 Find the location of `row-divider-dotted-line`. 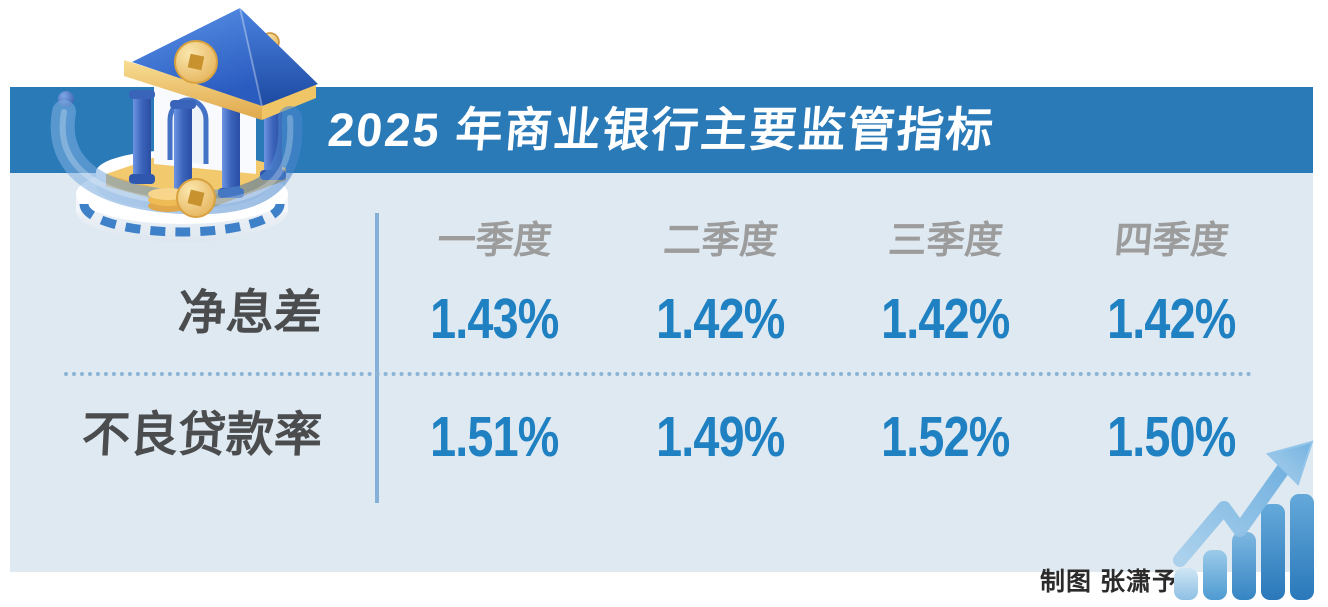

row-divider-dotted-line is located at coordinates (658, 374).